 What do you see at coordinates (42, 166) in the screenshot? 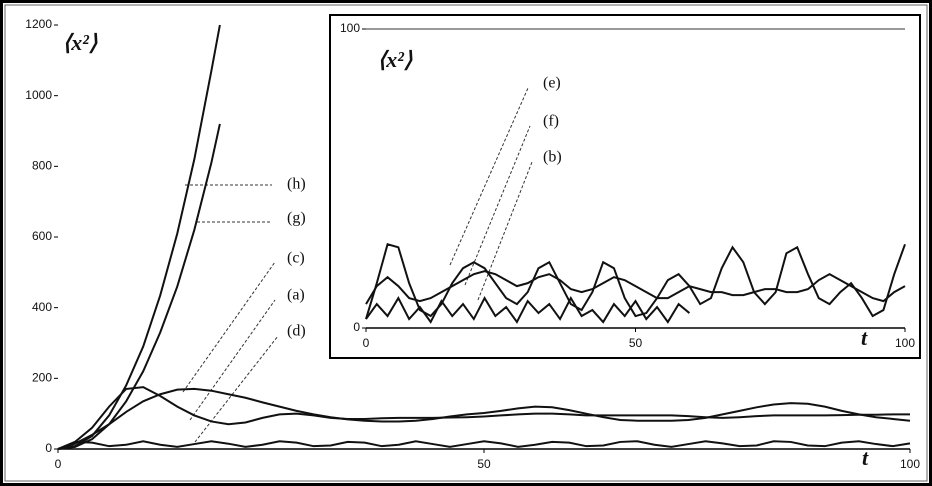
I see `y-tick-label: 800` at bounding box center [42, 166].